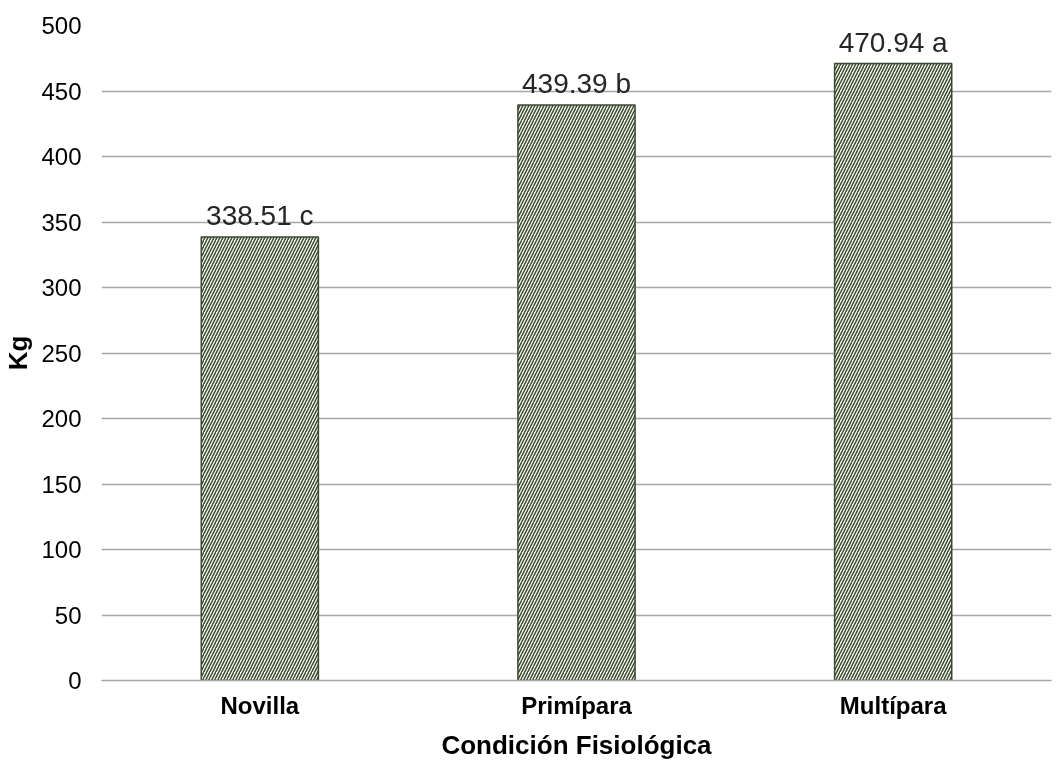  I want to click on y-tick-label: 300, so click(61, 287).